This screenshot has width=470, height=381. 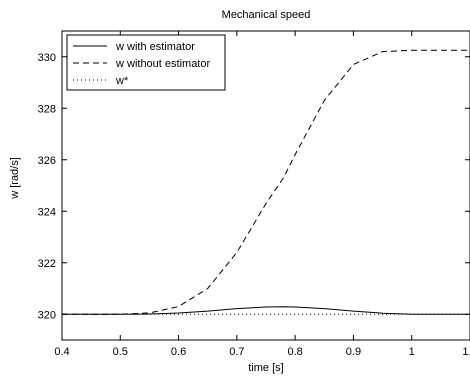 I want to click on x-tick-label: 0.9, so click(x=353, y=352).